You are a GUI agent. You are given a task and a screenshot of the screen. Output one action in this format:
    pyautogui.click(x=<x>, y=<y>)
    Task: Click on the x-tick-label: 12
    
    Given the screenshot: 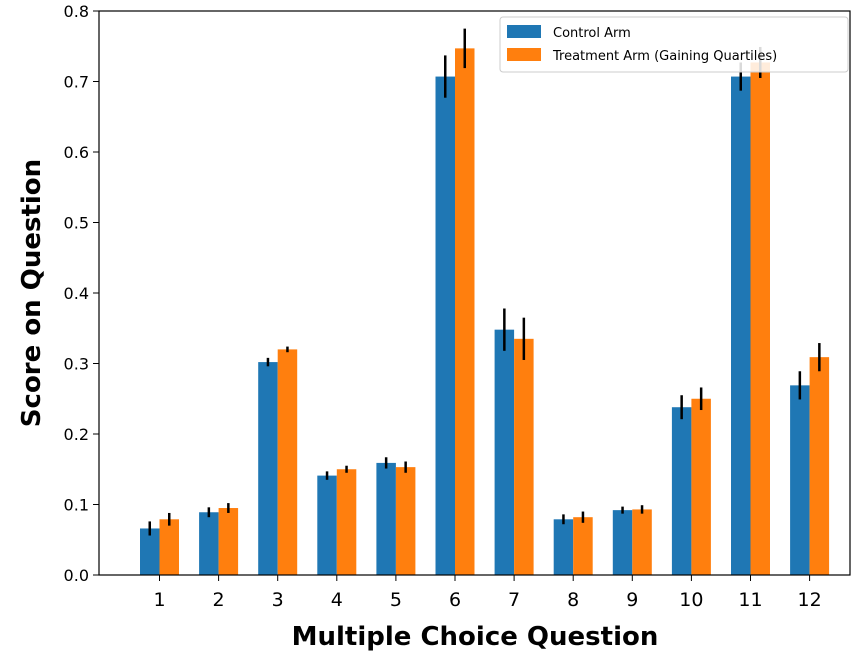 What is the action you would take?
    pyautogui.click(x=810, y=600)
    